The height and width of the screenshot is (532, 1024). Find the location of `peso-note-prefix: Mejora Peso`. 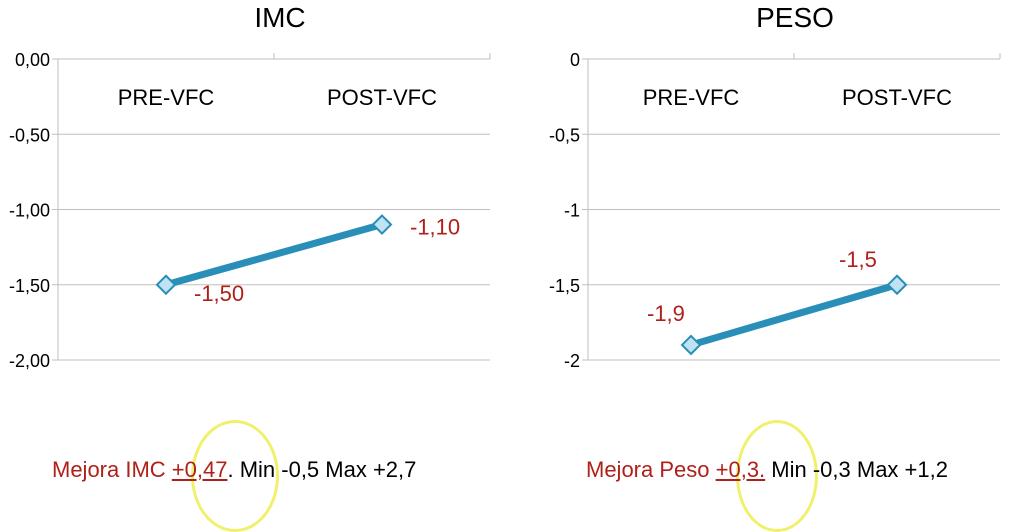

peso-note-prefix: Mejora Peso is located at coordinates (651, 469).